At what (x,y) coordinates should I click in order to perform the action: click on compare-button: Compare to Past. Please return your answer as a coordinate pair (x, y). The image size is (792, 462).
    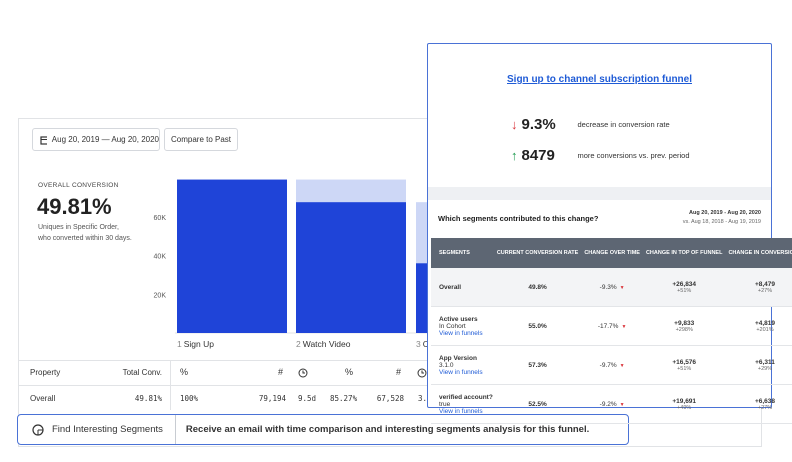
    Looking at the image, I should click on (201, 139).